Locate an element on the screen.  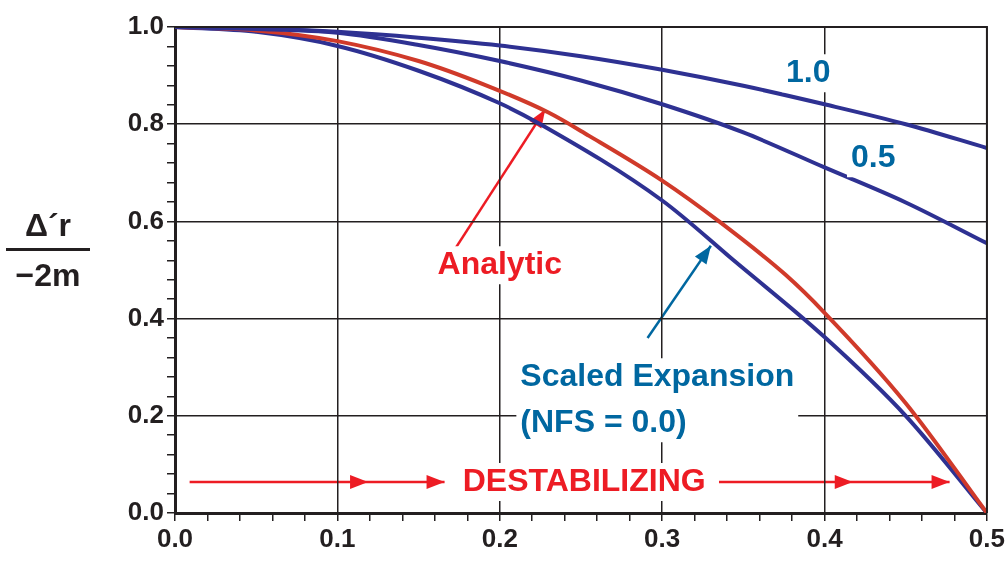
y-tick-label: 0.6 is located at coordinates (145, 219).